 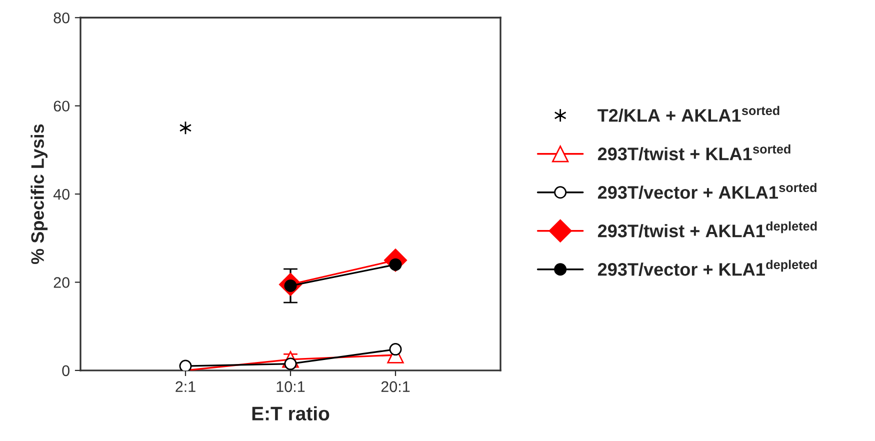 What do you see at coordinates (291, 413) in the screenshot?
I see `x-axis-title: E:T ratio` at bounding box center [291, 413].